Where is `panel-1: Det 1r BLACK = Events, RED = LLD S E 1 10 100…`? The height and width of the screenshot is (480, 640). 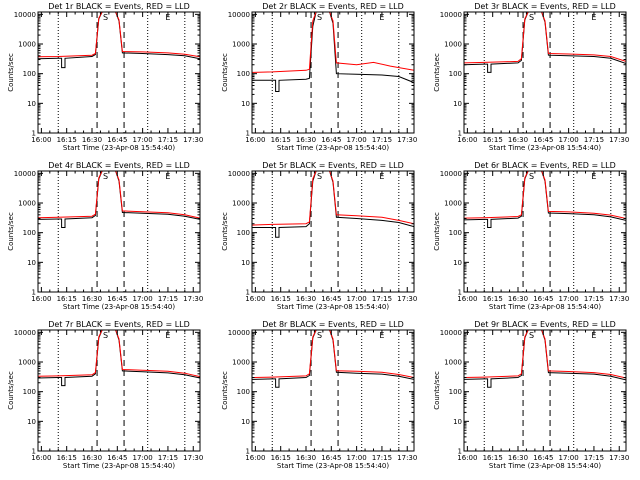
panel-1: Det 1r BLACK = Events, RED = LLD S E 1 10 100… is located at coordinates (105, 77).